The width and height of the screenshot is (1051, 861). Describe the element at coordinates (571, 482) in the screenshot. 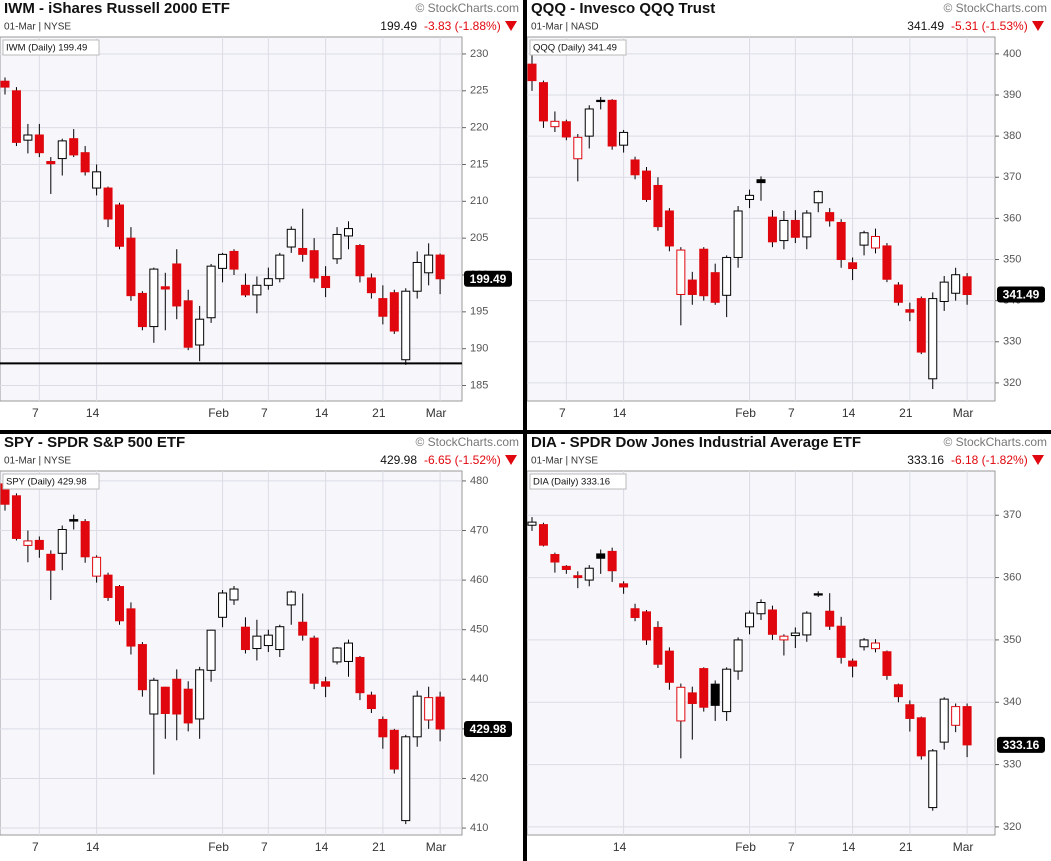

I see `legend-label: DIA (Daily) 333.16` at that location.